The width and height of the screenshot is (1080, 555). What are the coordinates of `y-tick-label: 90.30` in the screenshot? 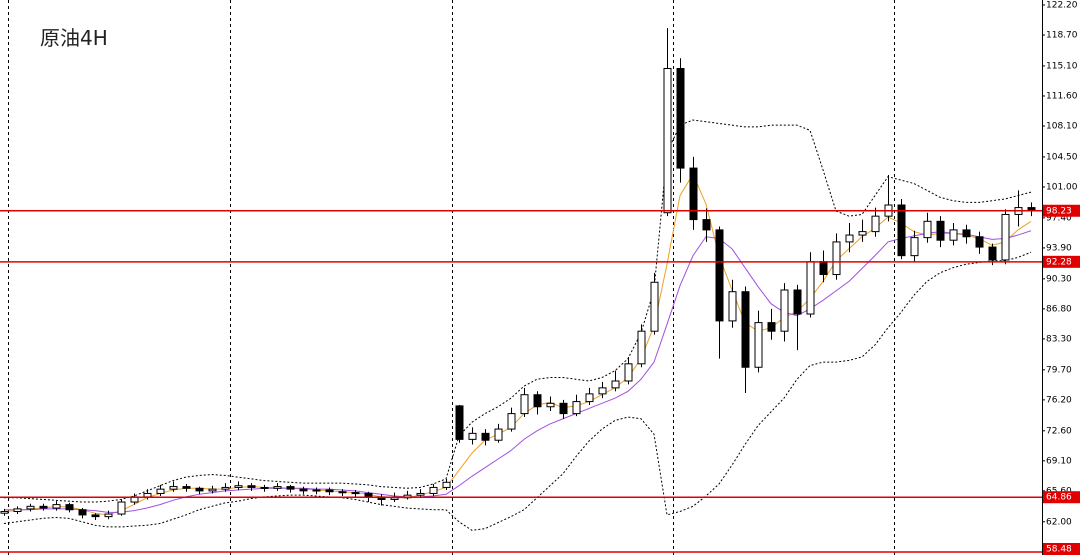 It's located at (1059, 279).